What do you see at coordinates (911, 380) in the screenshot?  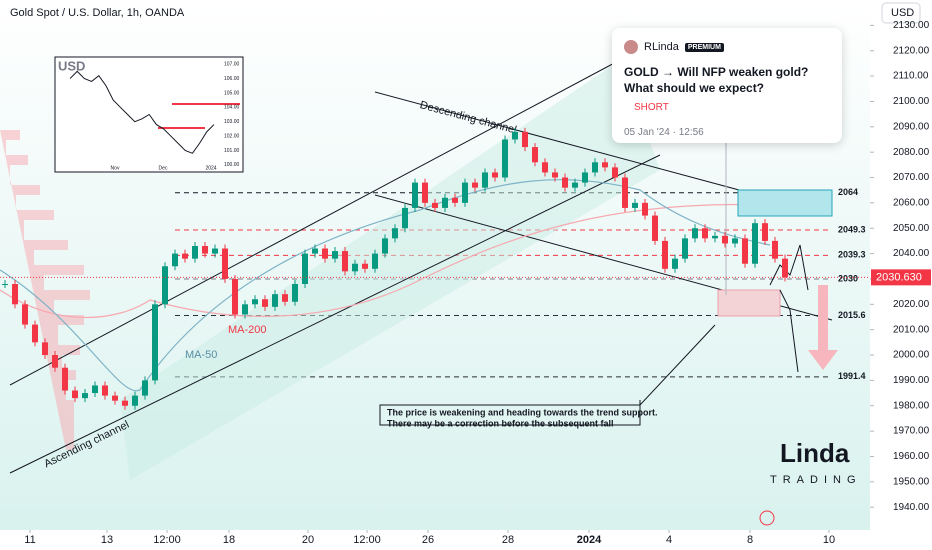 I see `y-tick-label: 1990.00` at bounding box center [911, 380].